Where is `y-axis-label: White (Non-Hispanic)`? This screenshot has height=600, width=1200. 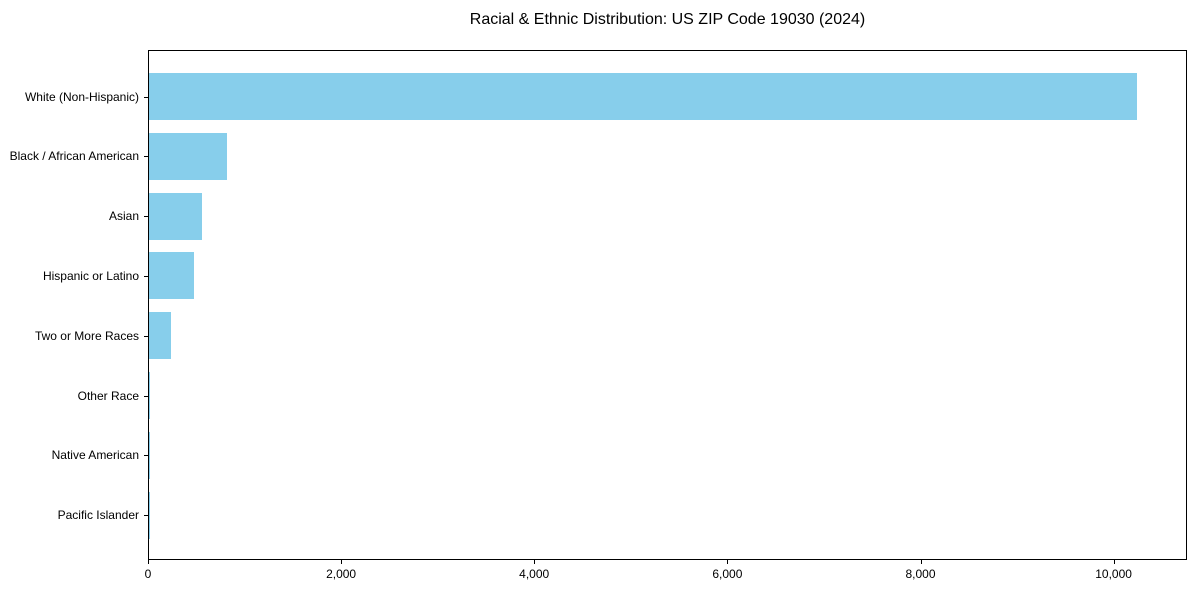
y-axis-label: White (Non-Hispanic) is located at coordinates (81, 96).